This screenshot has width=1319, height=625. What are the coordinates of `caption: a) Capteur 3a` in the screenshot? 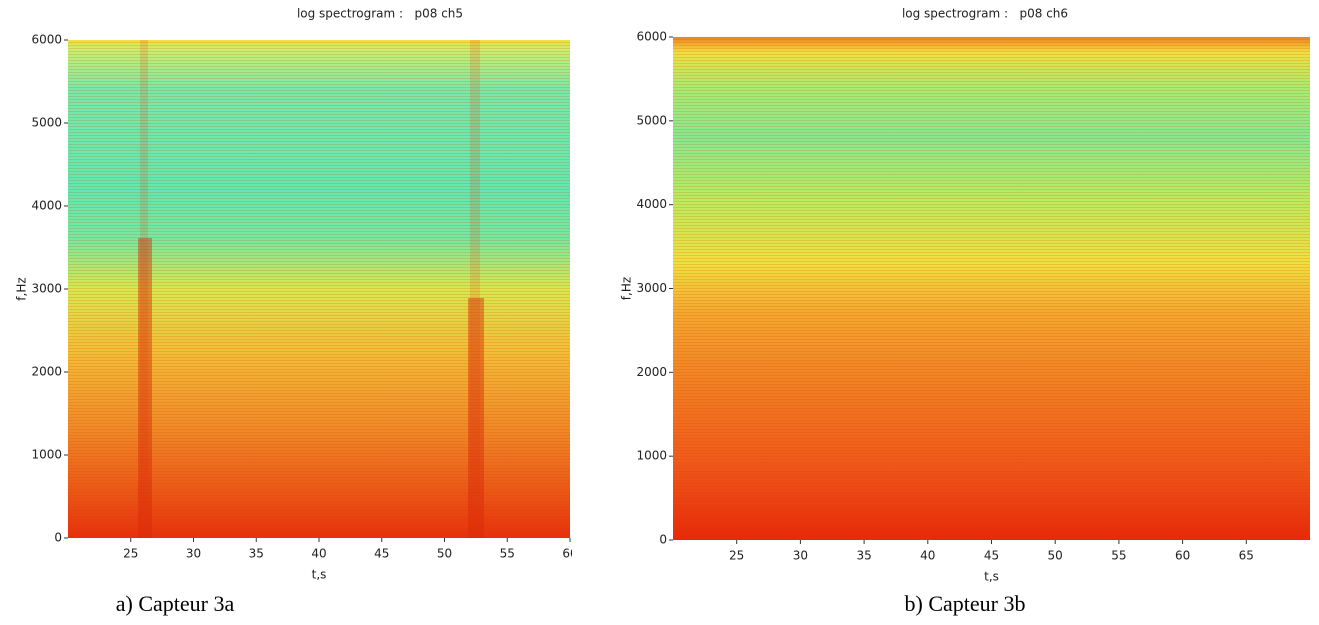 It's located at (175, 603).